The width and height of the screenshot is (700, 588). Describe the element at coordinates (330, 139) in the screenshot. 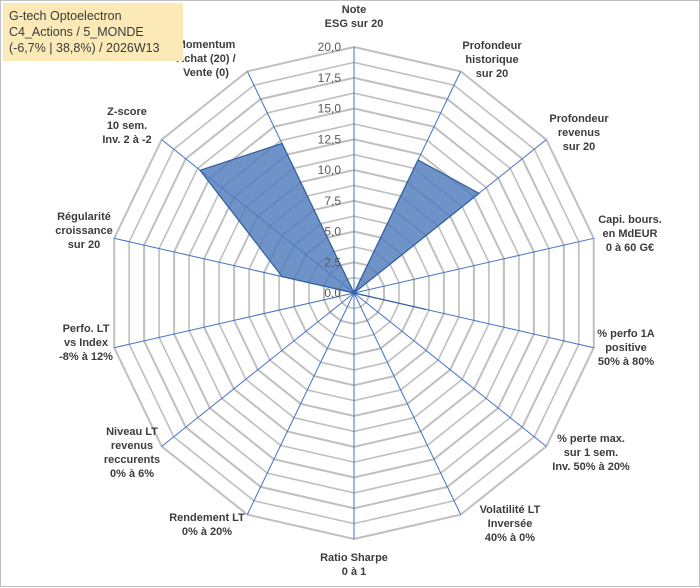

I see `radial-tick-label: 12,5` at that location.